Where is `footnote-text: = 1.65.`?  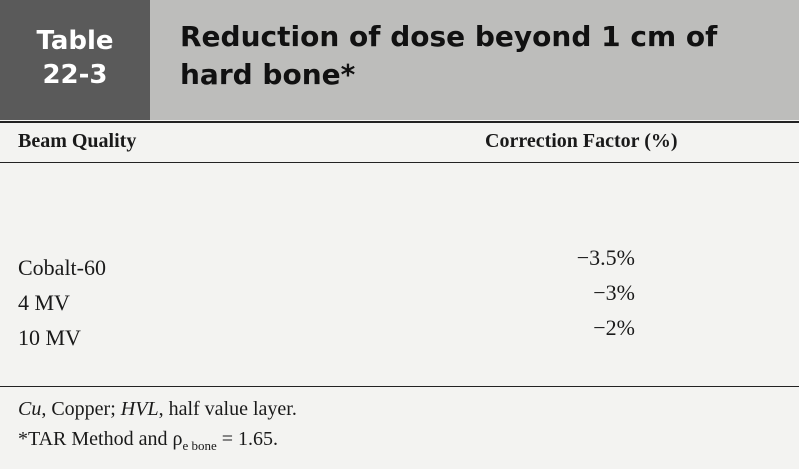
footnote-text: = 1.65. is located at coordinates (247, 439).